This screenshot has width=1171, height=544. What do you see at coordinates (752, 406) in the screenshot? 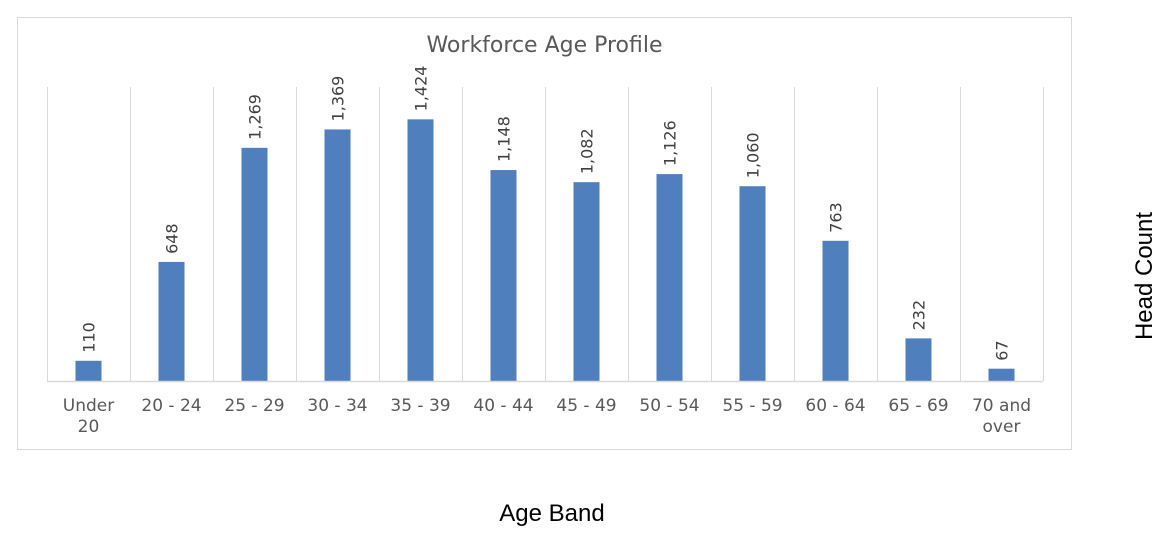
I see `category-label-8: 55 - 59` at bounding box center [752, 406].